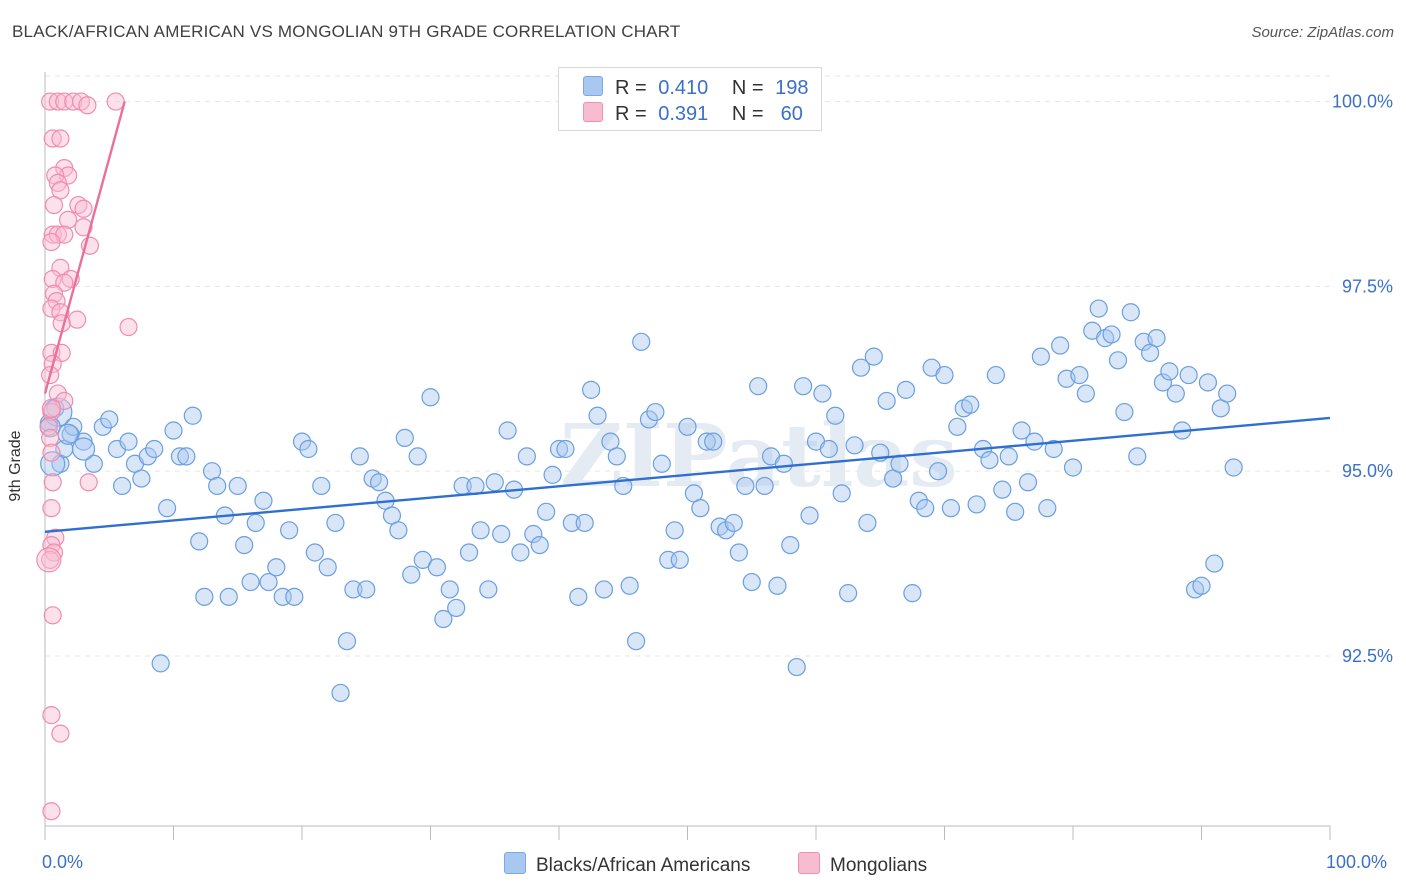  What do you see at coordinates (809, 863) in the screenshot?
I see `bottom-legend-swatch-mongolians` at bounding box center [809, 863].